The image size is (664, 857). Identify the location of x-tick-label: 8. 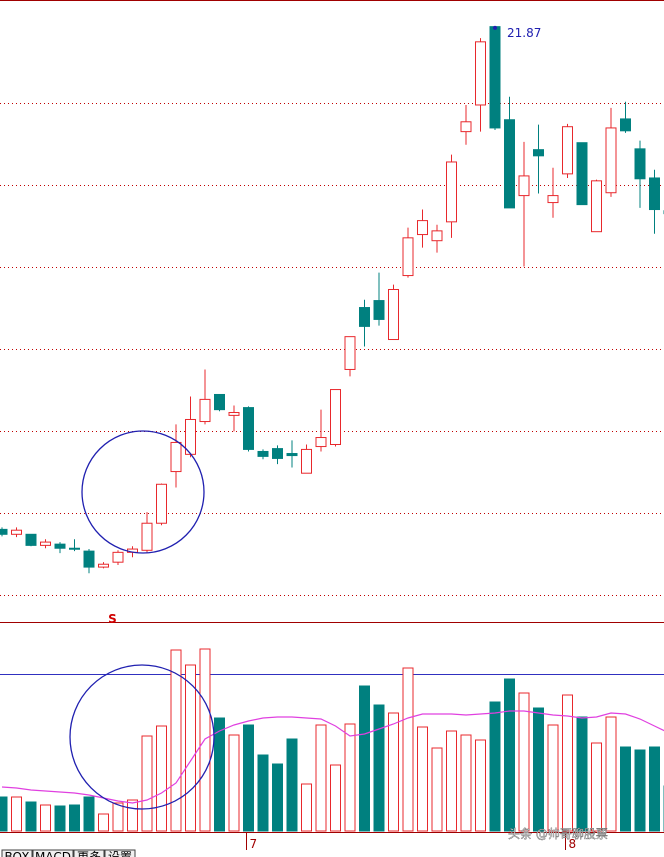
(573, 844).